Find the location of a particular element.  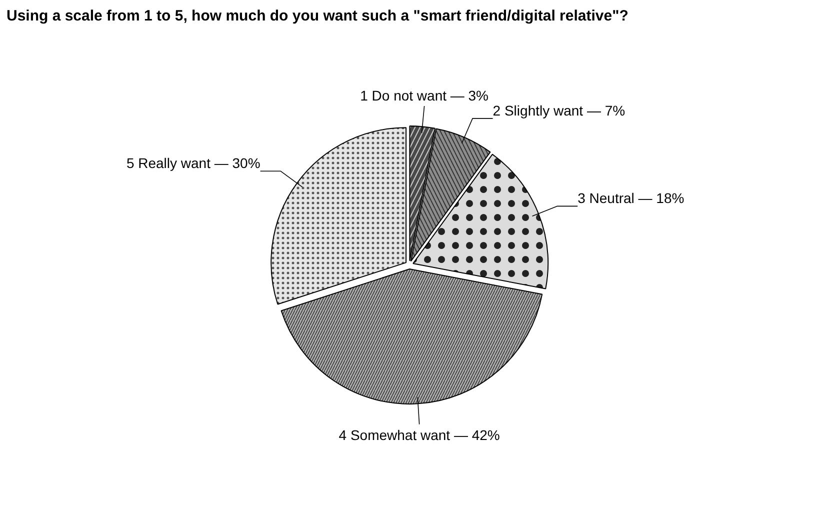

slice-label: 3 Neutral — 18% is located at coordinates (631, 198).